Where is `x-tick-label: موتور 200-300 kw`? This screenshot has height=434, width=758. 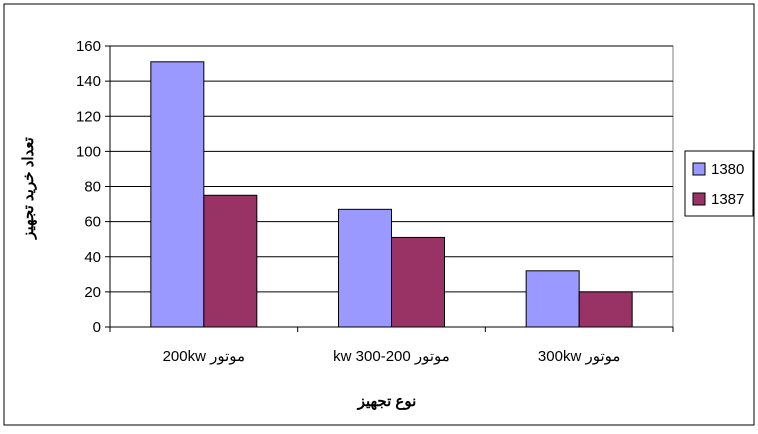
x-tick-label: موتور 200-300 kw is located at coordinates (391, 356).